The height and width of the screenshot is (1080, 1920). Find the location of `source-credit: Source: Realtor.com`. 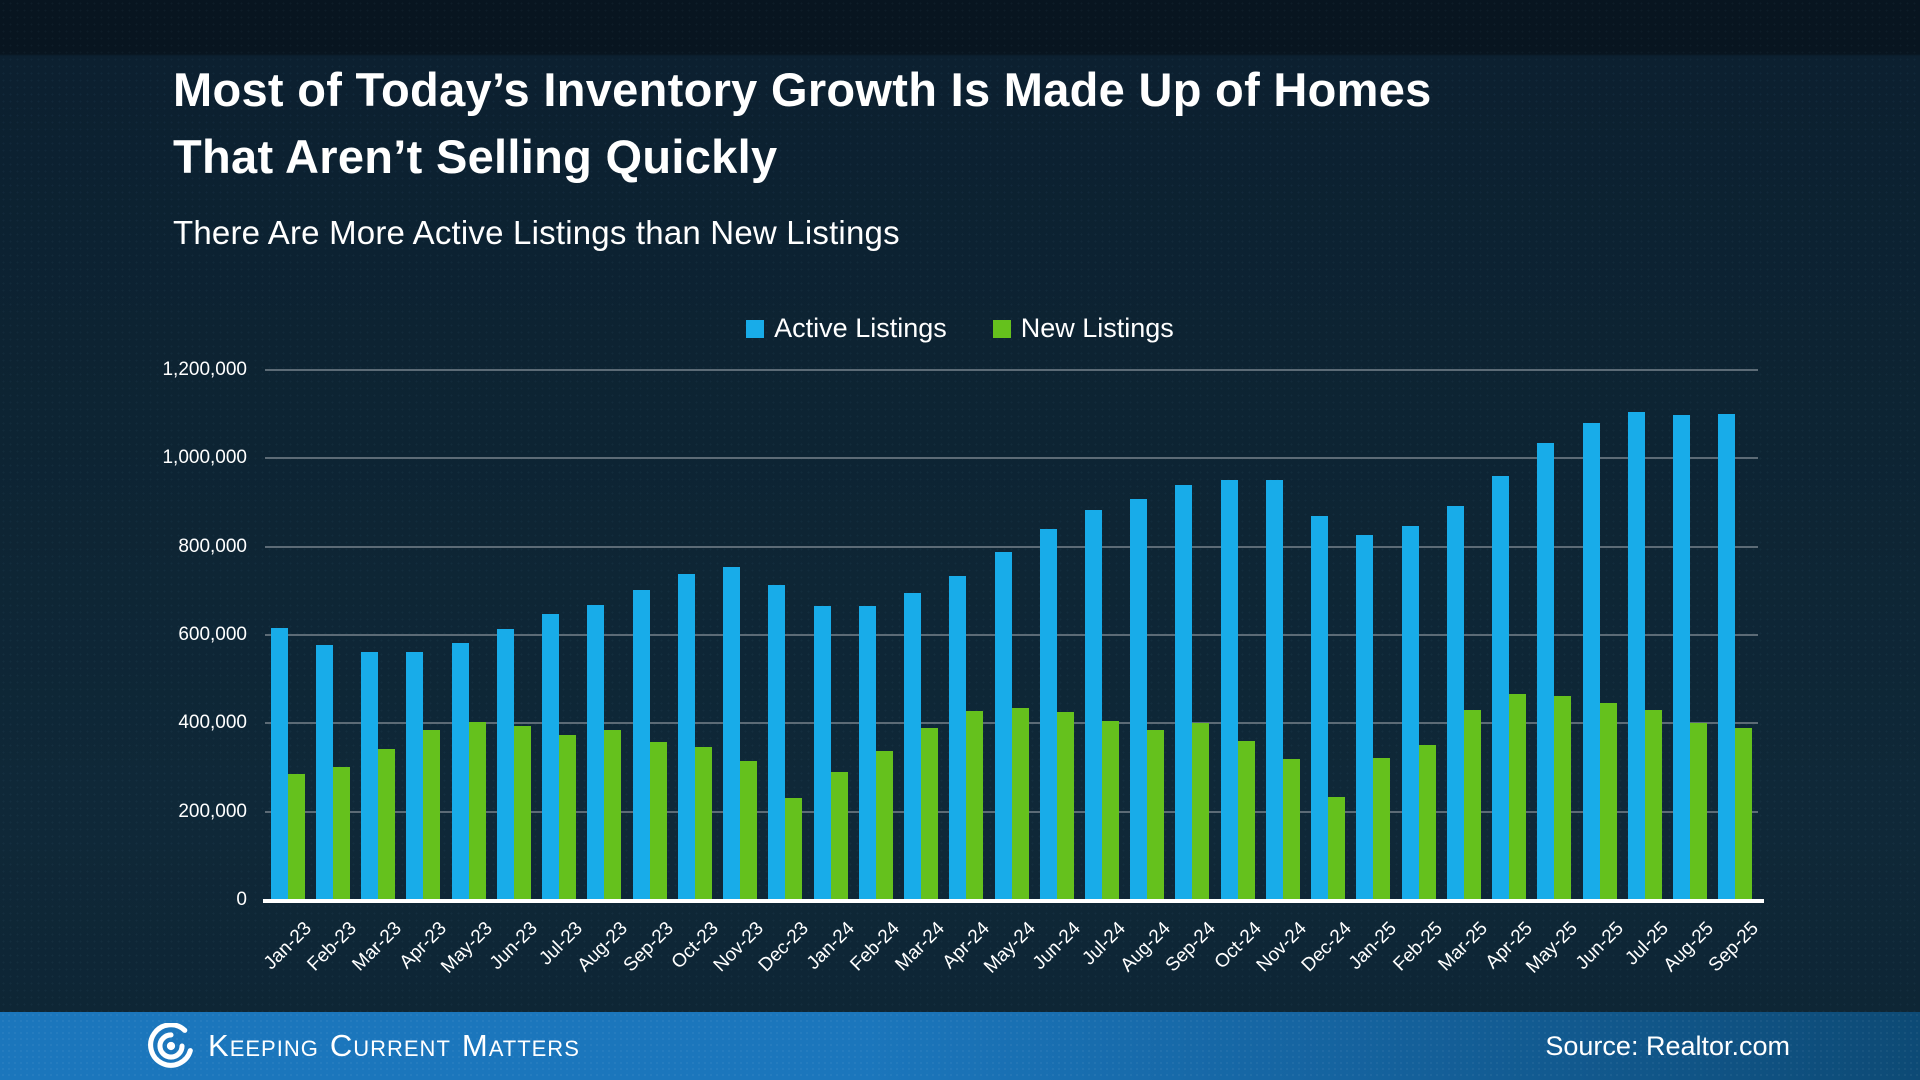

source-credit: Source: Realtor.com is located at coordinates (1667, 1045).